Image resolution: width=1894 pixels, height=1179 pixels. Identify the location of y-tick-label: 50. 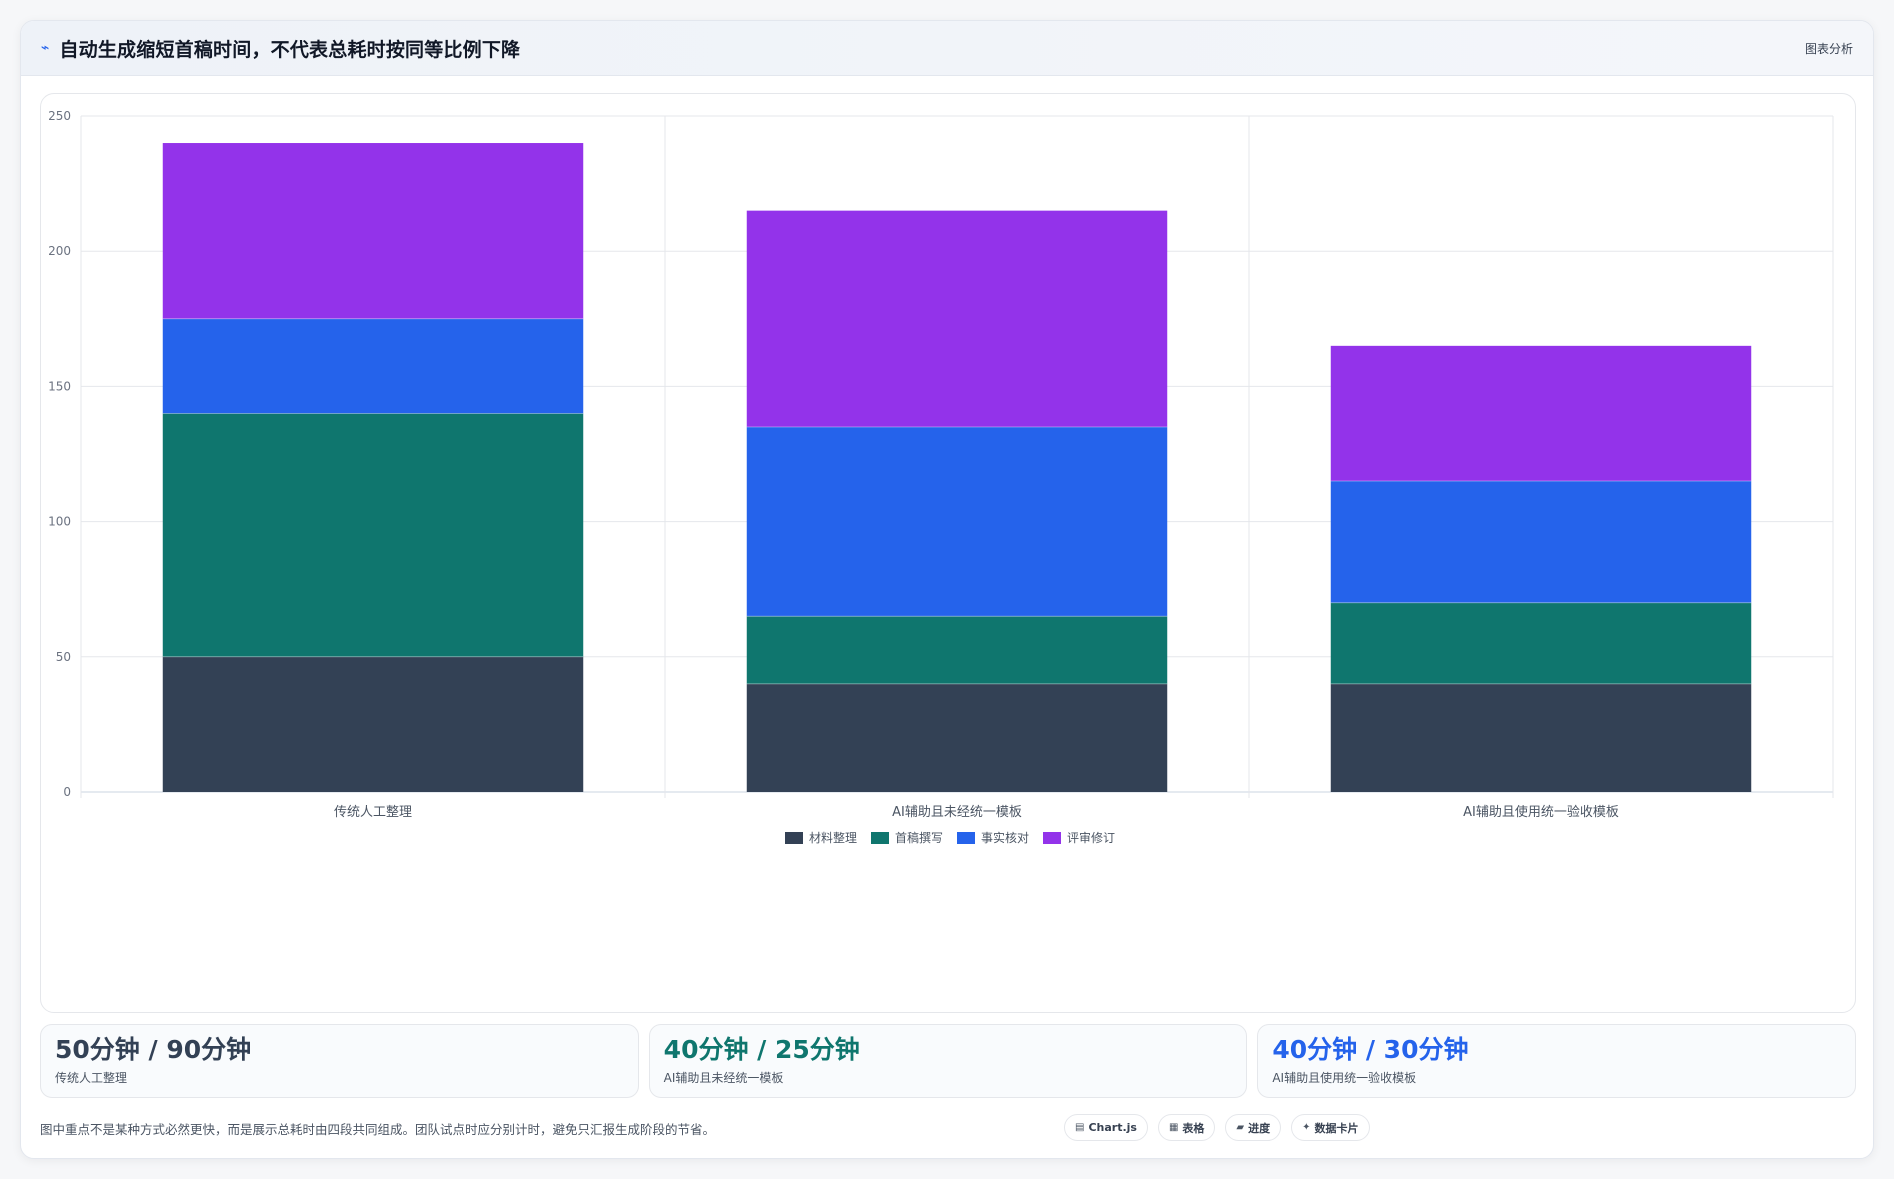
(63, 657).